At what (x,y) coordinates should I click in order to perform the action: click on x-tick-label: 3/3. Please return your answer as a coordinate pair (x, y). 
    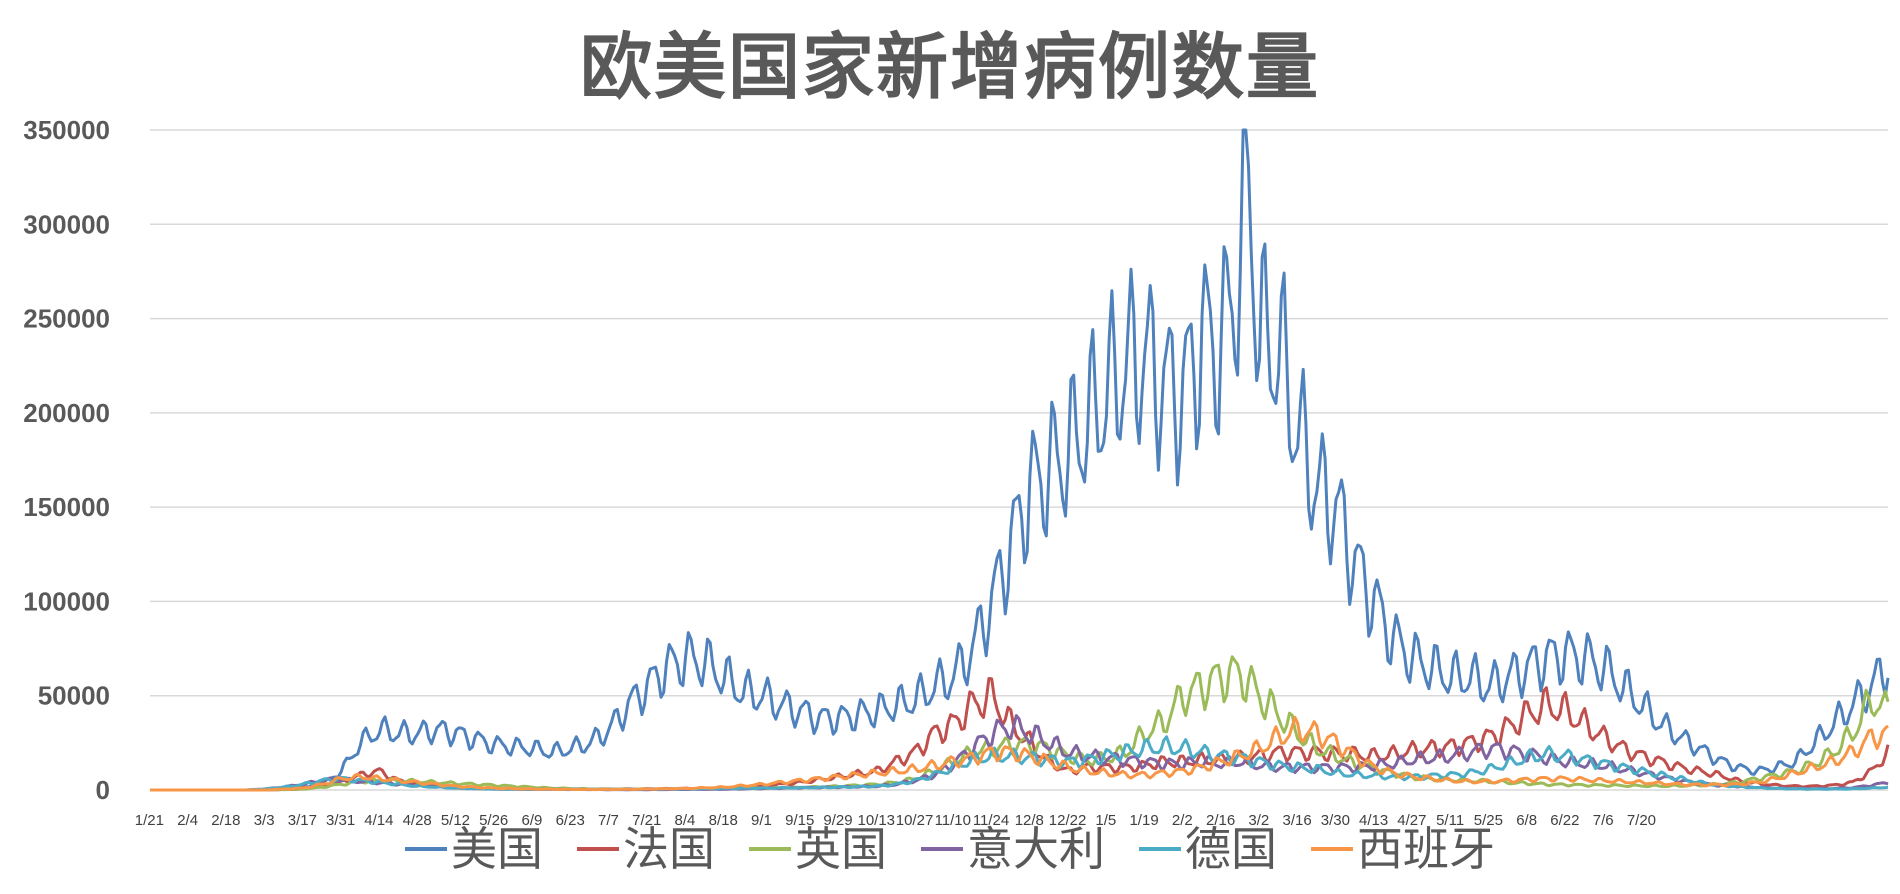
    Looking at the image, I should click on (264, 820).